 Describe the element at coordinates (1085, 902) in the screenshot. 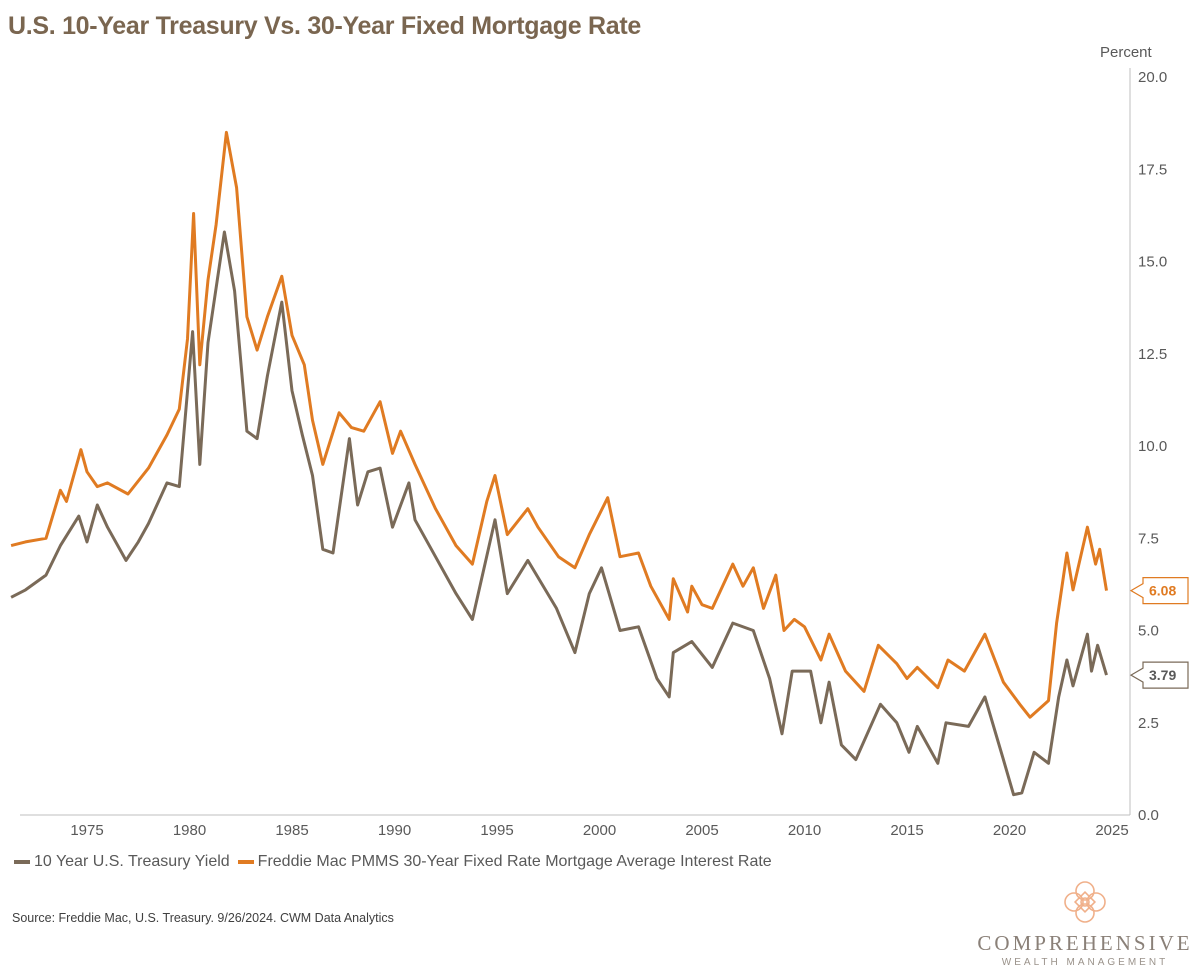

I see `quatrefoil-logo-icon` at that location.